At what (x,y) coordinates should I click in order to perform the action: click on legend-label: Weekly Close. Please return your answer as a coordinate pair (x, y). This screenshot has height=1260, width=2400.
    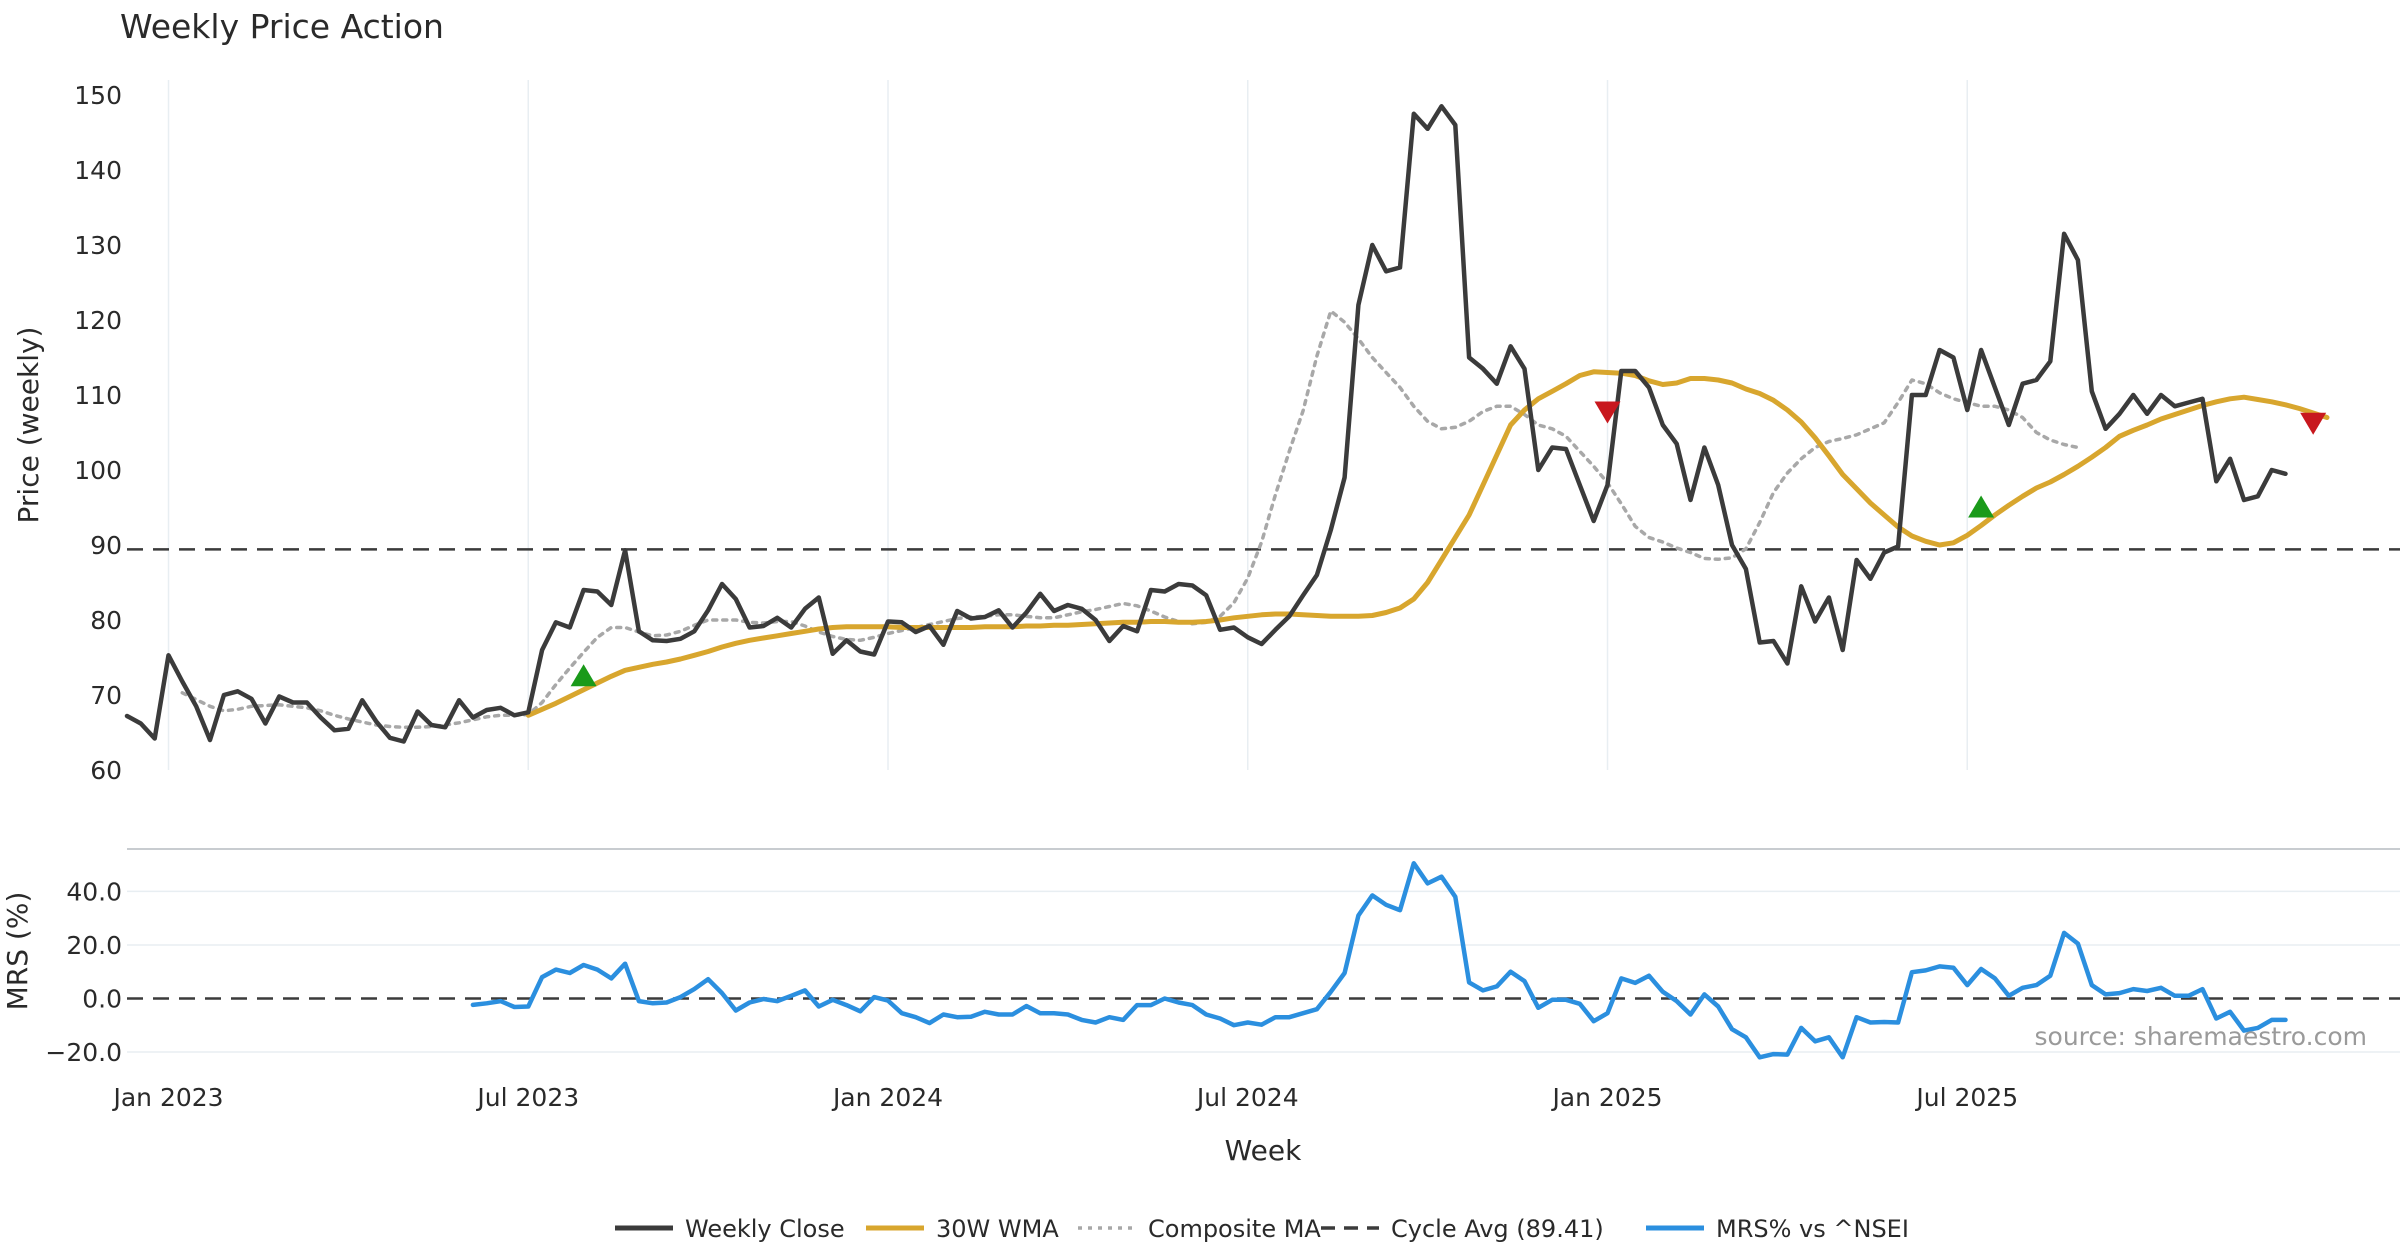
    Looking at the image, I should click on (765, 1229).